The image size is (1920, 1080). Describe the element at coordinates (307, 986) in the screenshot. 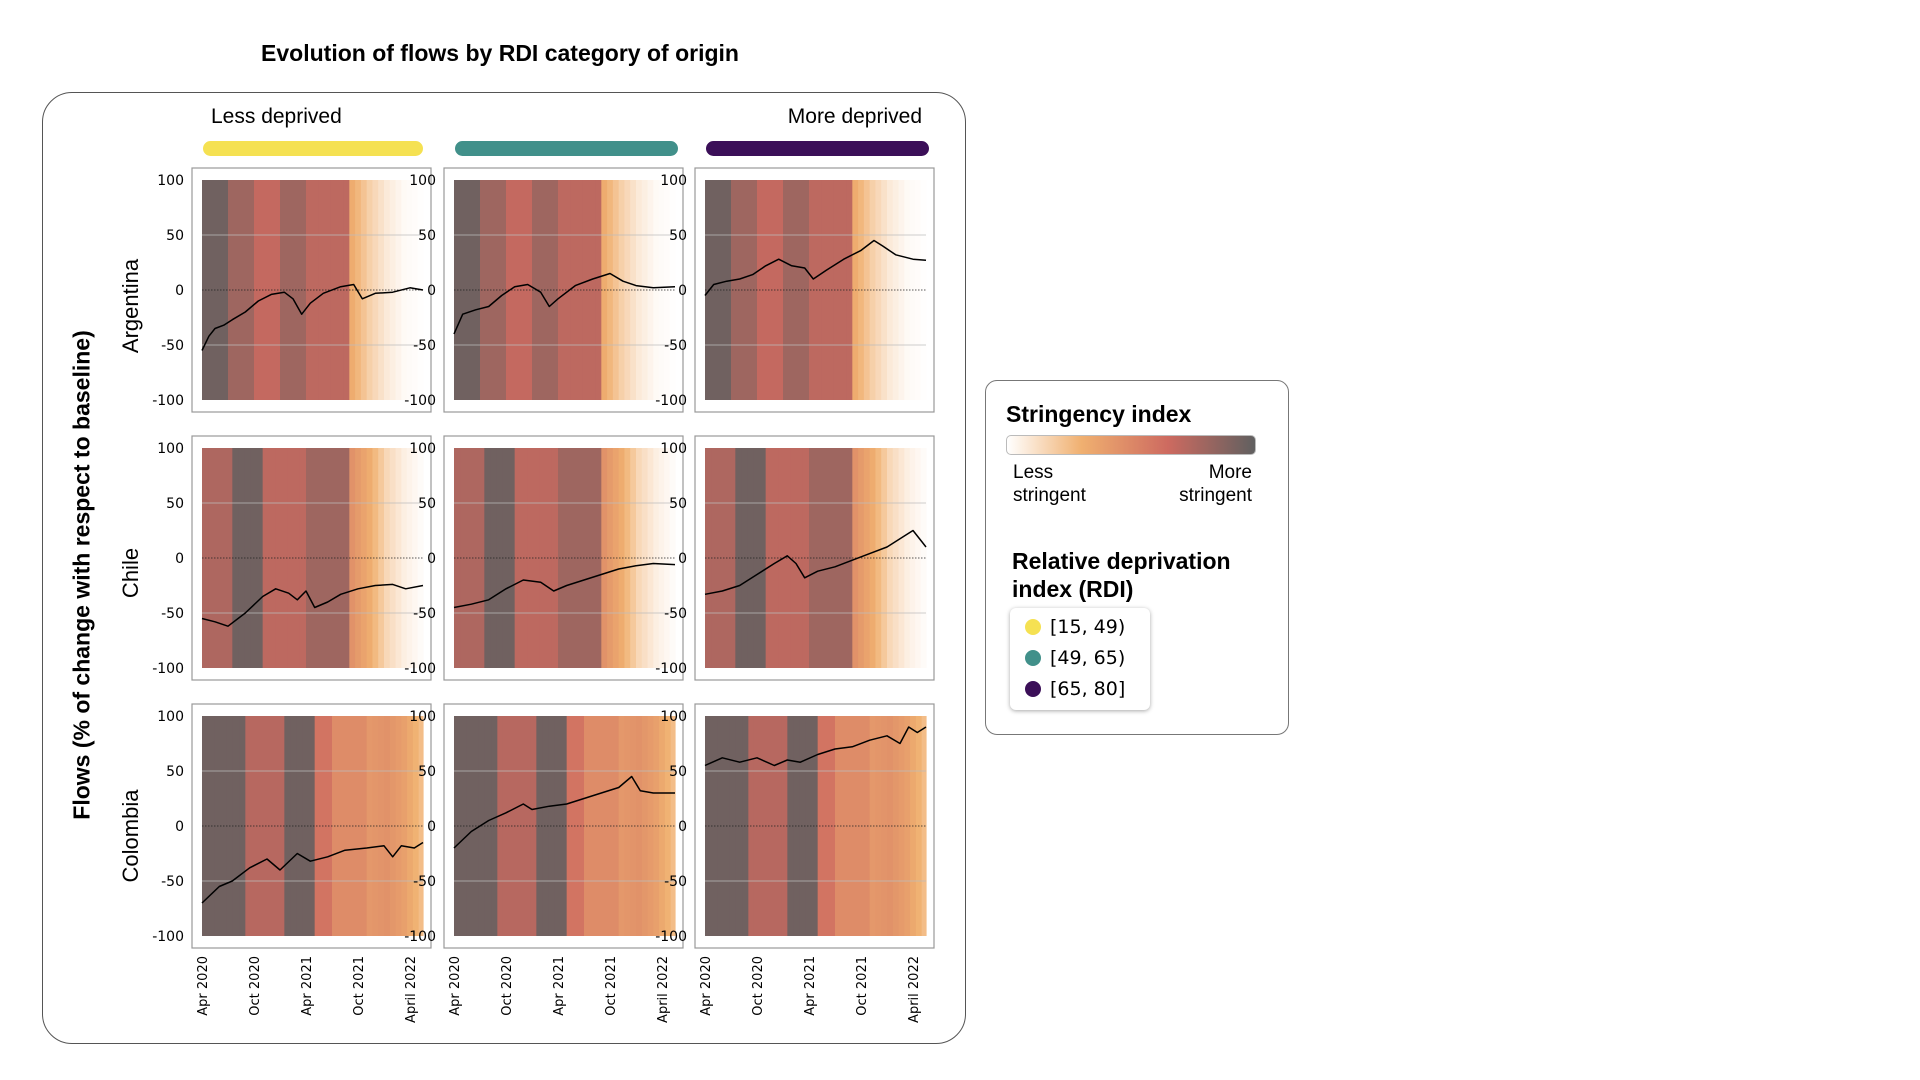

I see `x-tick-label: Apr 2021` at that location.